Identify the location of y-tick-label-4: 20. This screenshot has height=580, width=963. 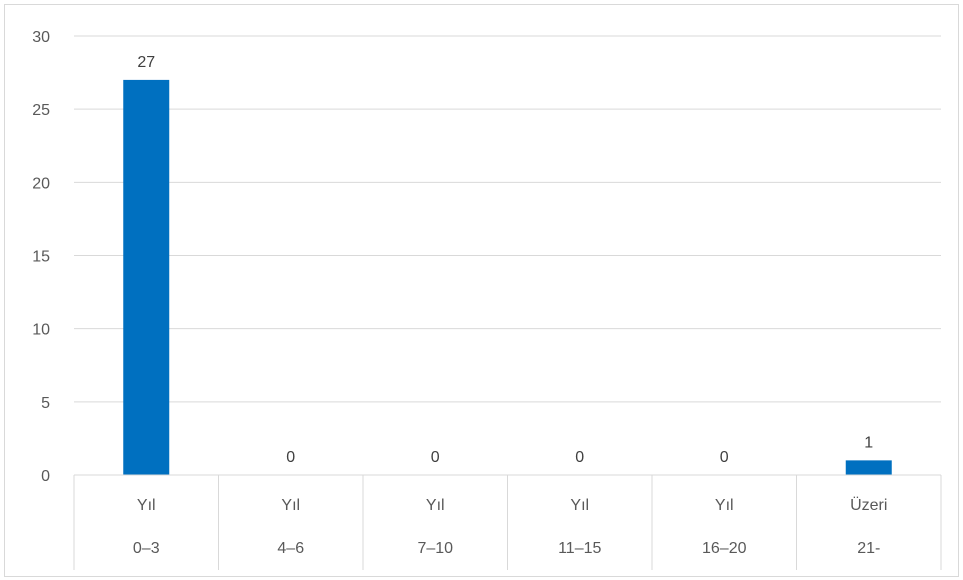
(41, 183).